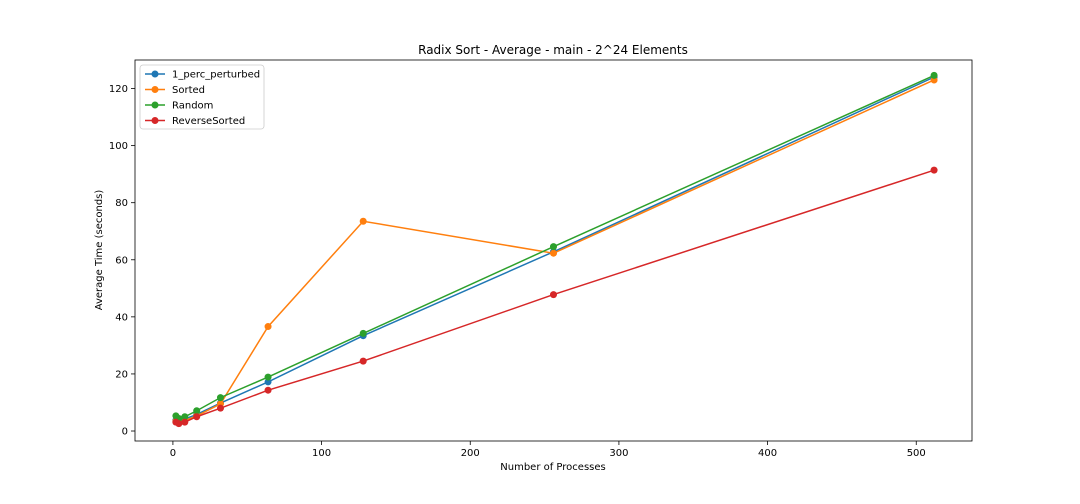  Describe the element at coordinates (121, 260) in the screenshot. I see `y-tick-label: 60` at that location.